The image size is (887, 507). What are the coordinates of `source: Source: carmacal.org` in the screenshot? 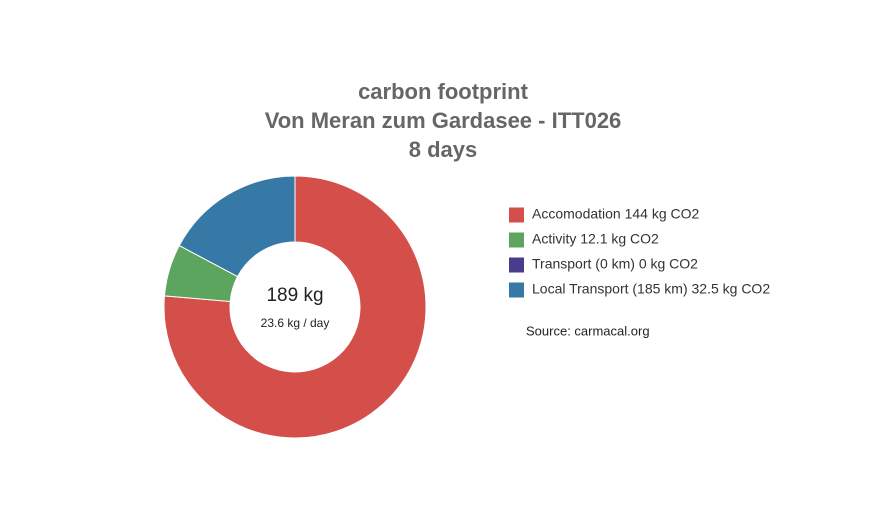 It's located at (588, 330).